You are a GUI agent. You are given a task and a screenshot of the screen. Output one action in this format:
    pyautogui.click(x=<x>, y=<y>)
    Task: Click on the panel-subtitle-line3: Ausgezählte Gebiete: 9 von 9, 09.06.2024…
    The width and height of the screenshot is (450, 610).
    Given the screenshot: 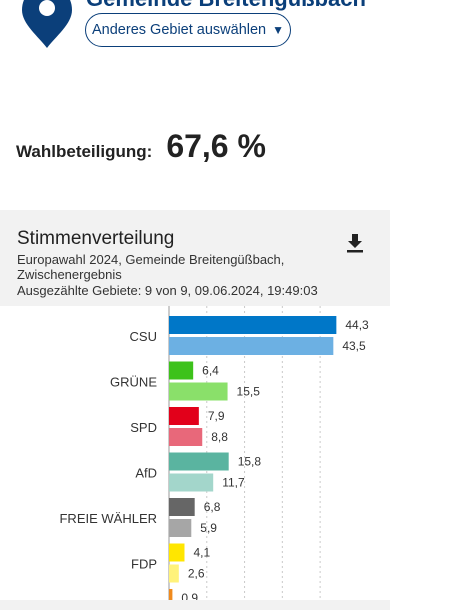 What is the action you would take?
    pyautogui.click(x=167, y=290)
    